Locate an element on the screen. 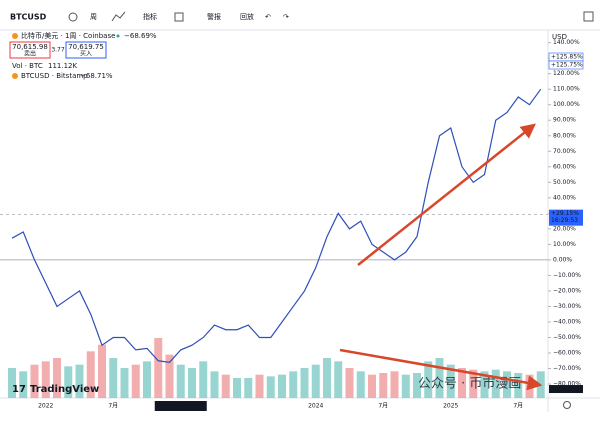 This screenshot has width=600, height=421. fullscreen-icon is located at coordinates (588, 16).